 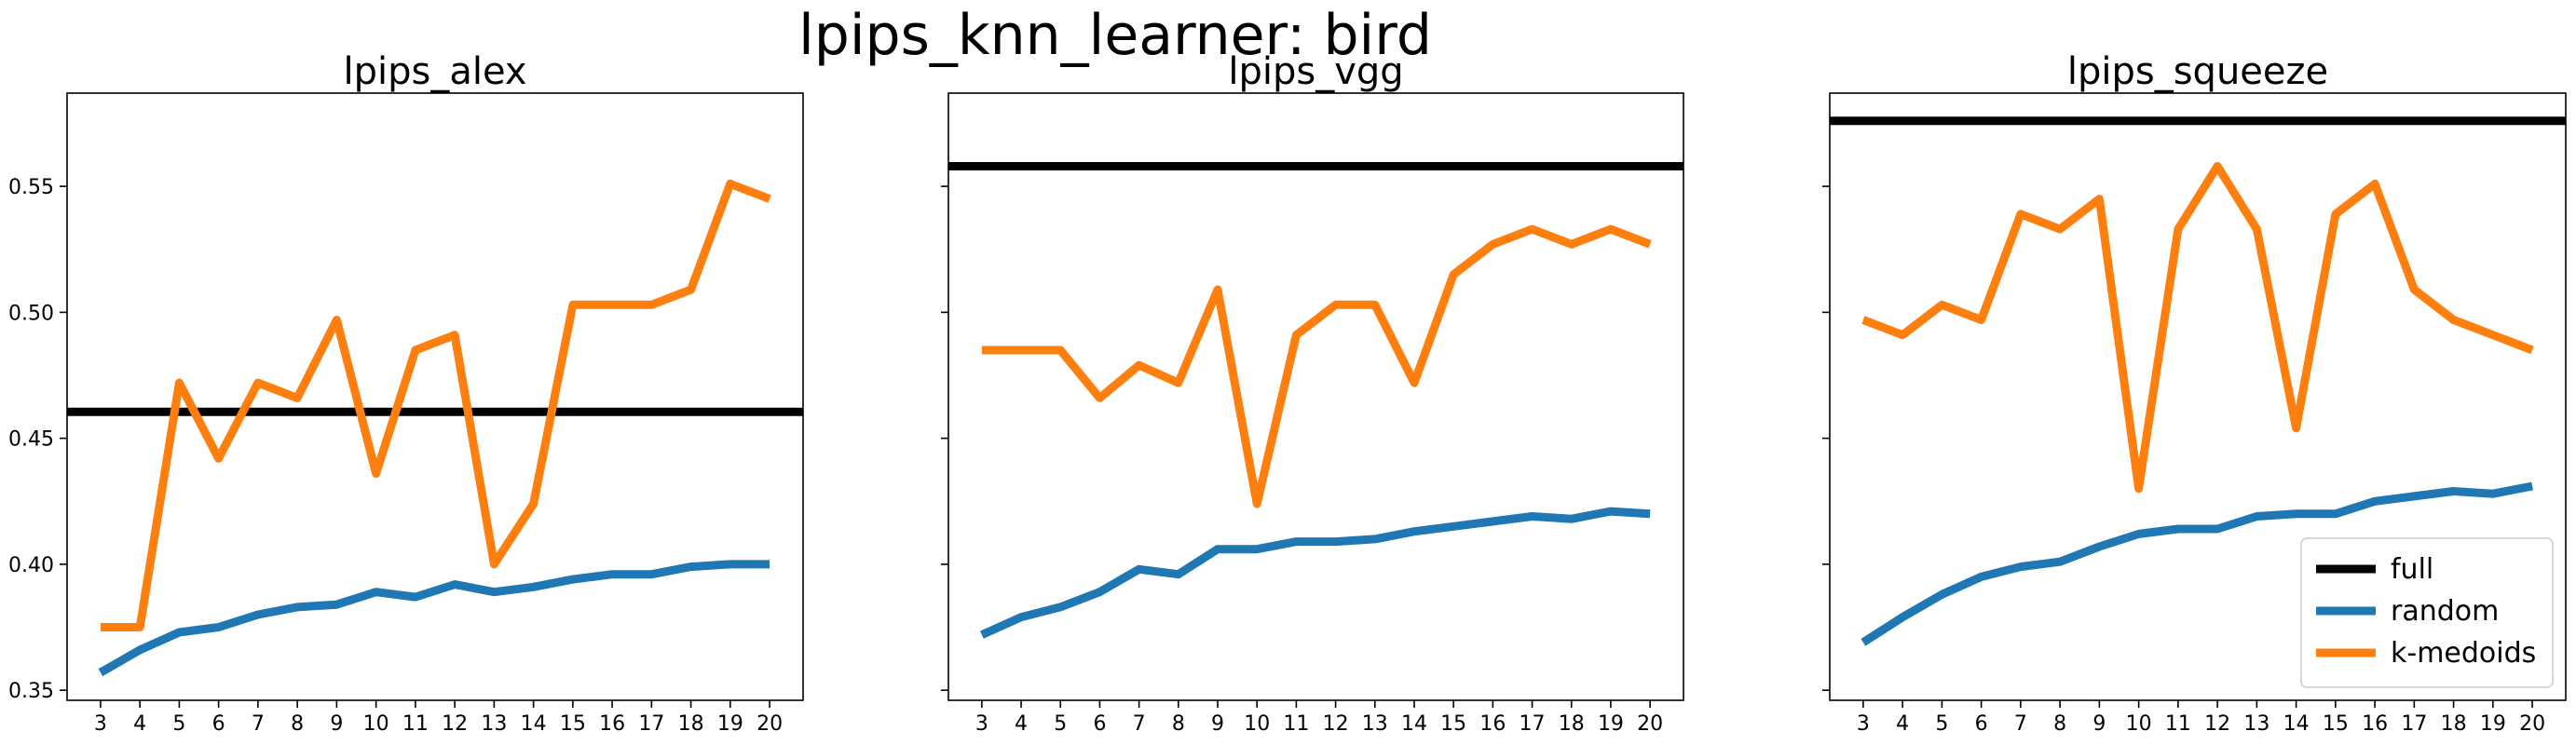 I want to click on legend-label-k-medoids: k-medoids, so click(x=2463, y=653).